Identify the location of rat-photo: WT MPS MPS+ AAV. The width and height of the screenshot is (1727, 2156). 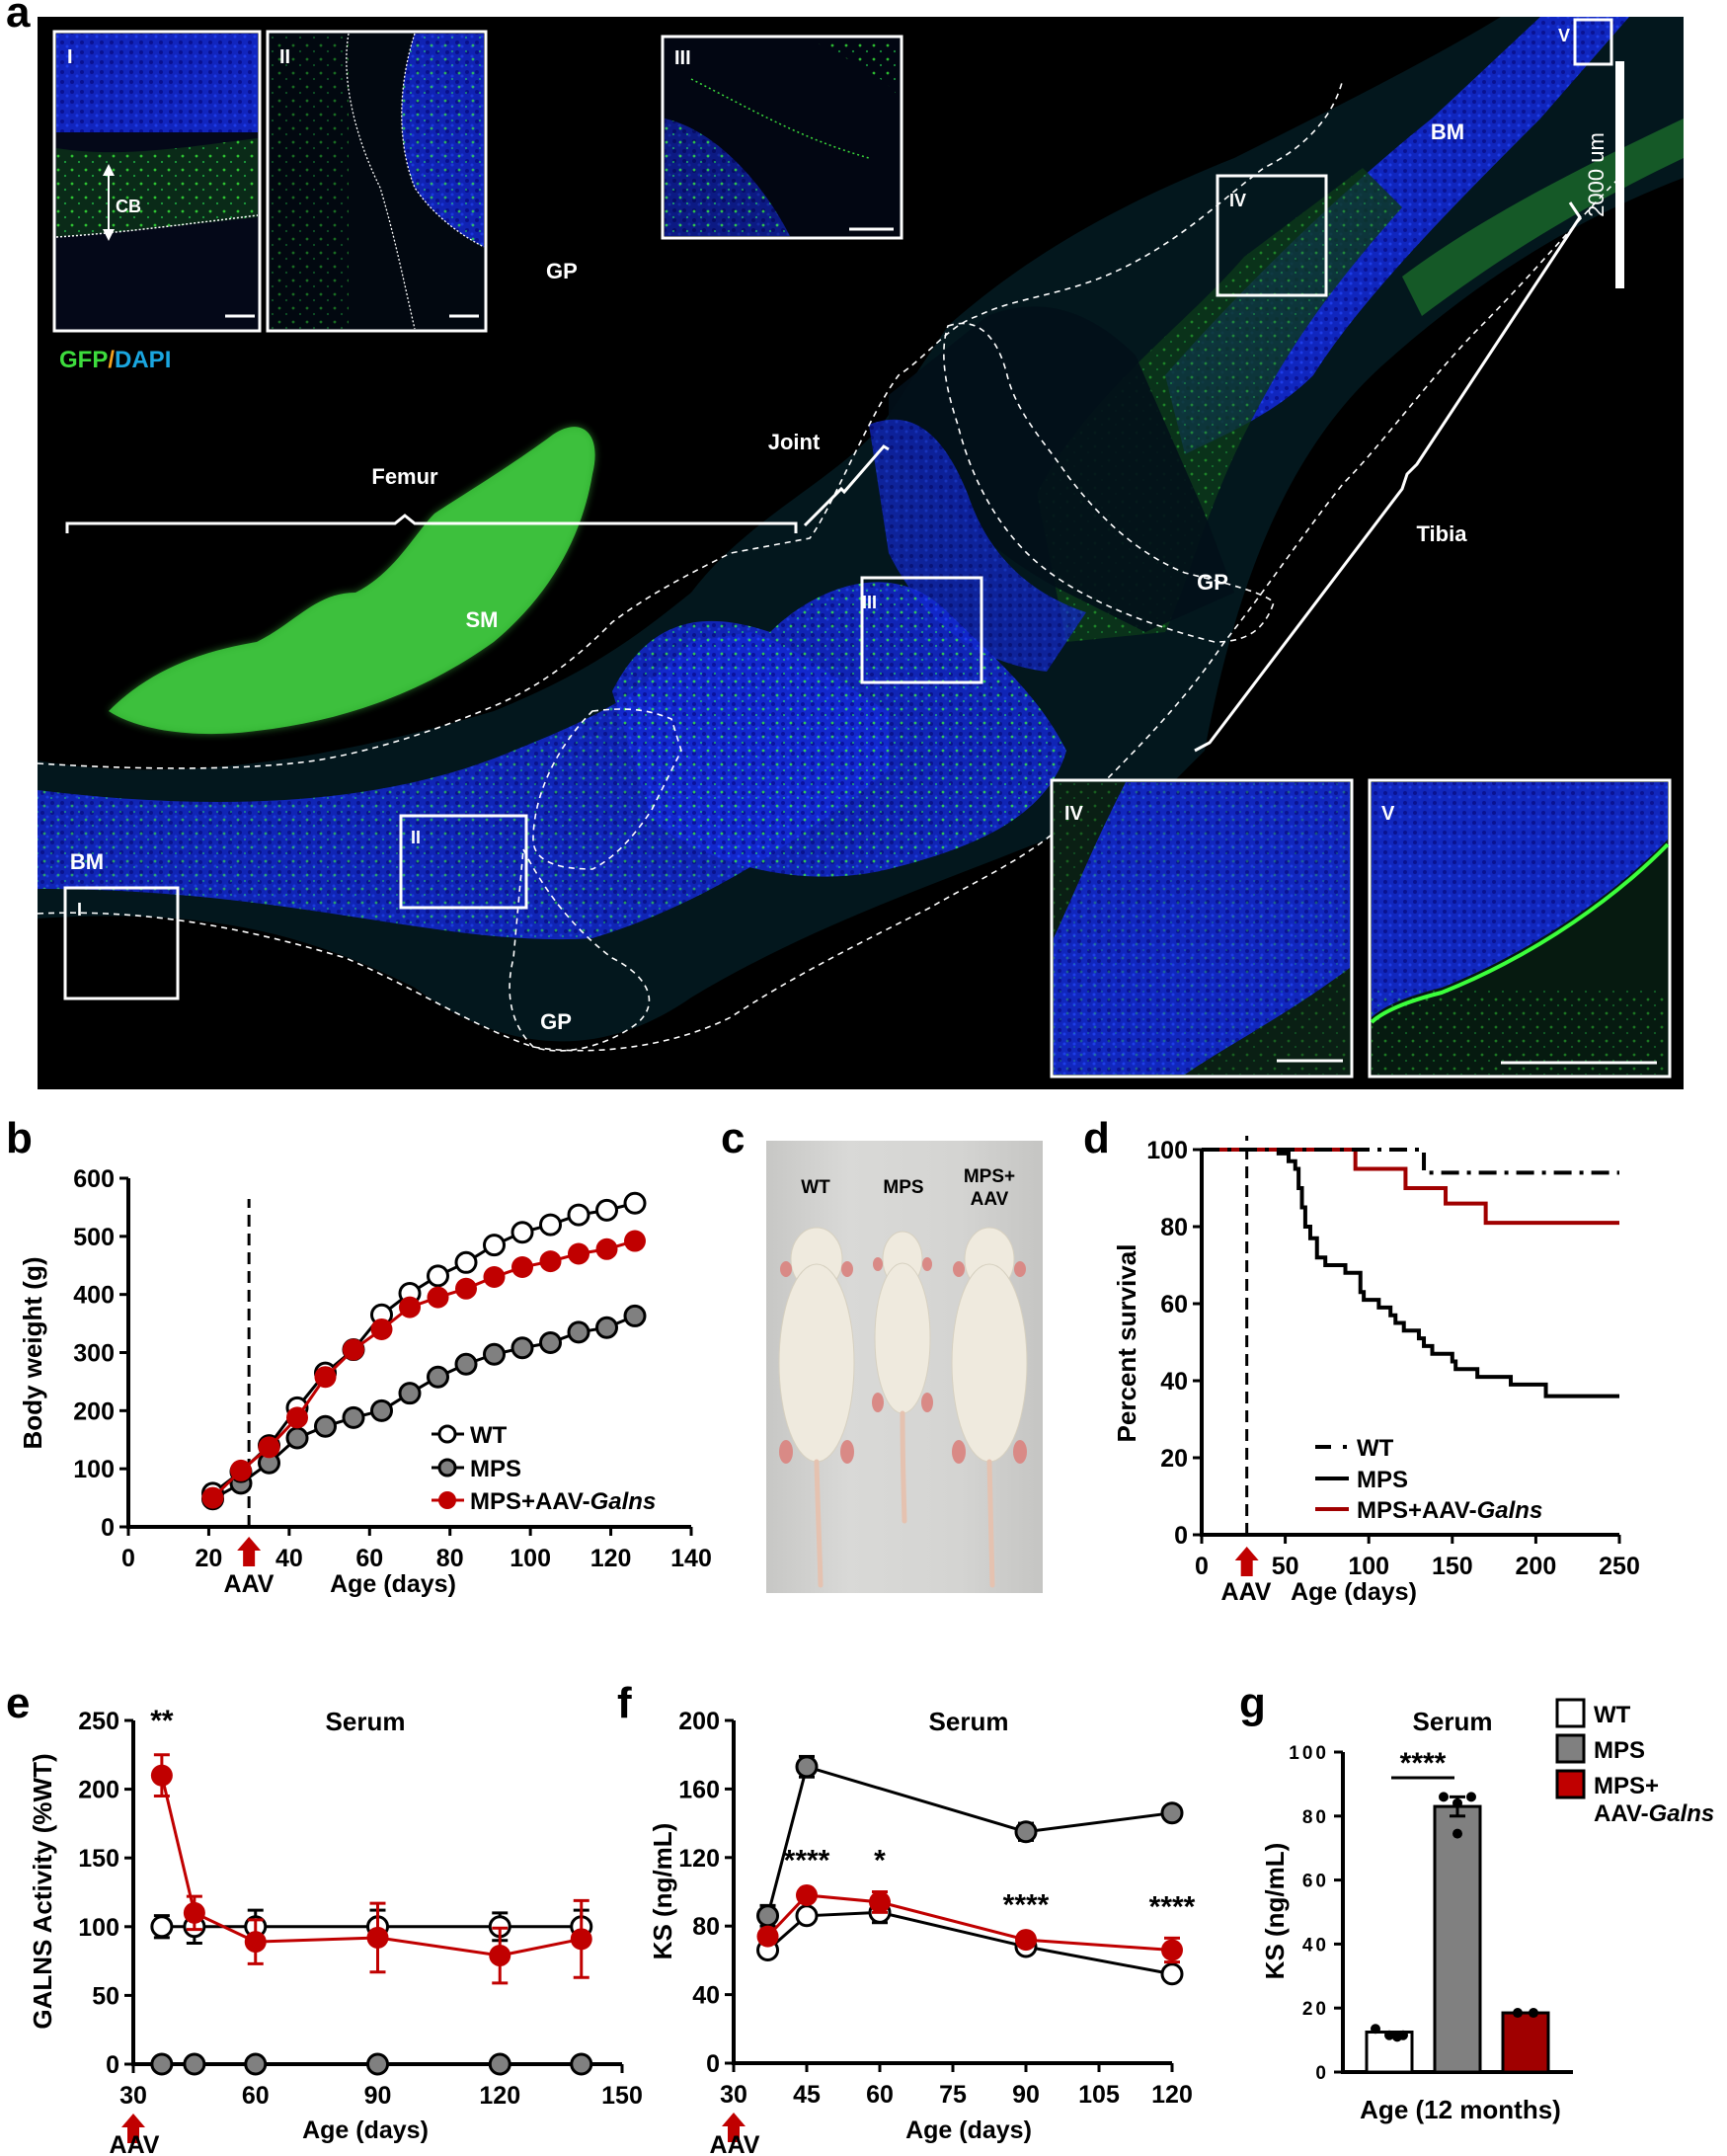
(904, 1367).